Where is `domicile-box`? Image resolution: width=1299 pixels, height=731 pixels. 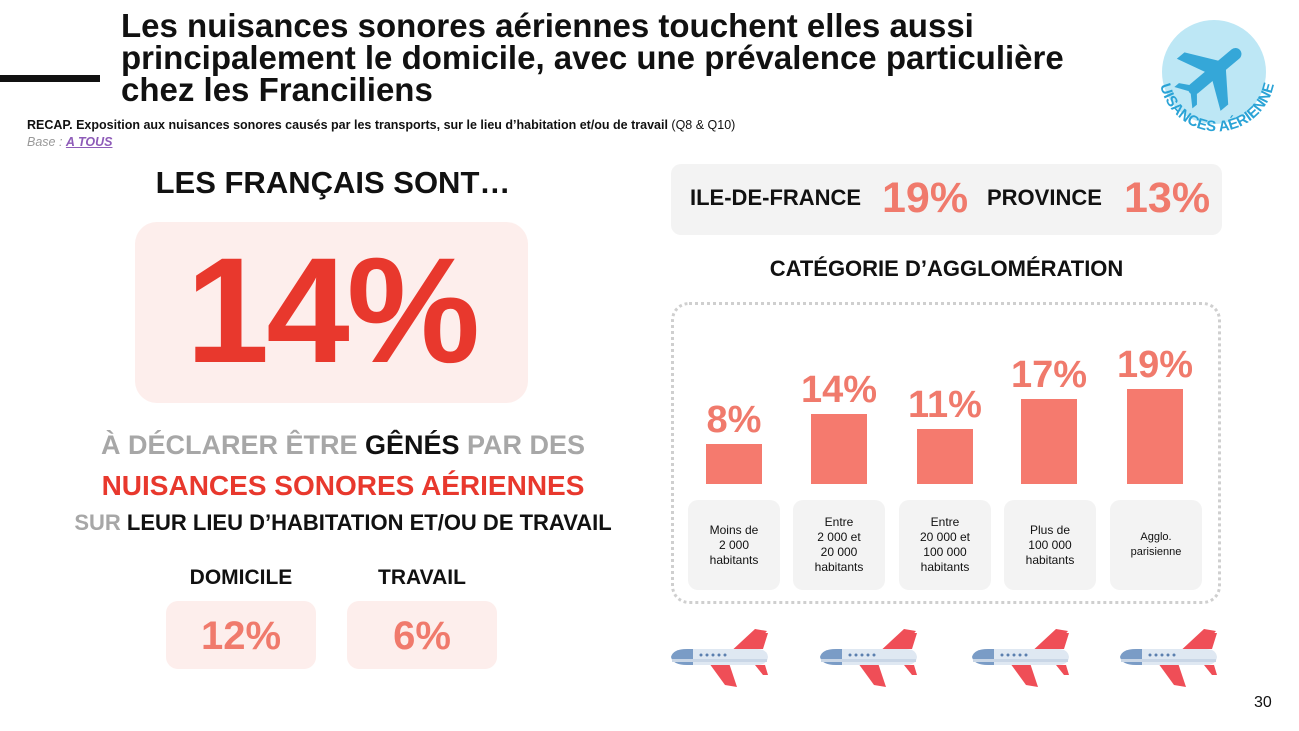 domicile-box is located at coordinates (241, 635).